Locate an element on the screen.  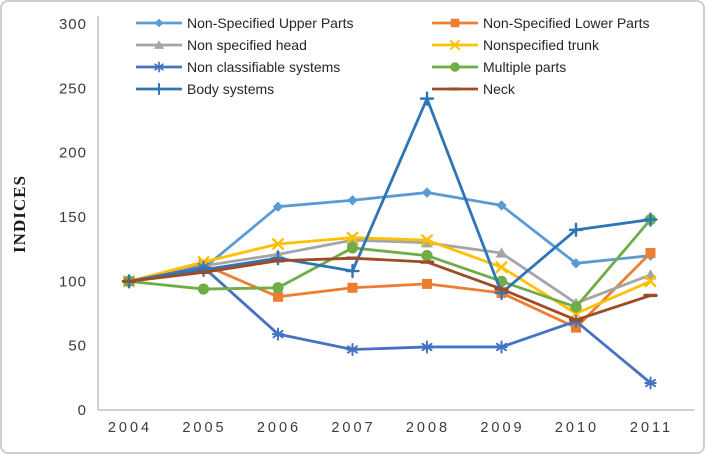
x-tick-label: 2006 is located at coordinates (279, 428).